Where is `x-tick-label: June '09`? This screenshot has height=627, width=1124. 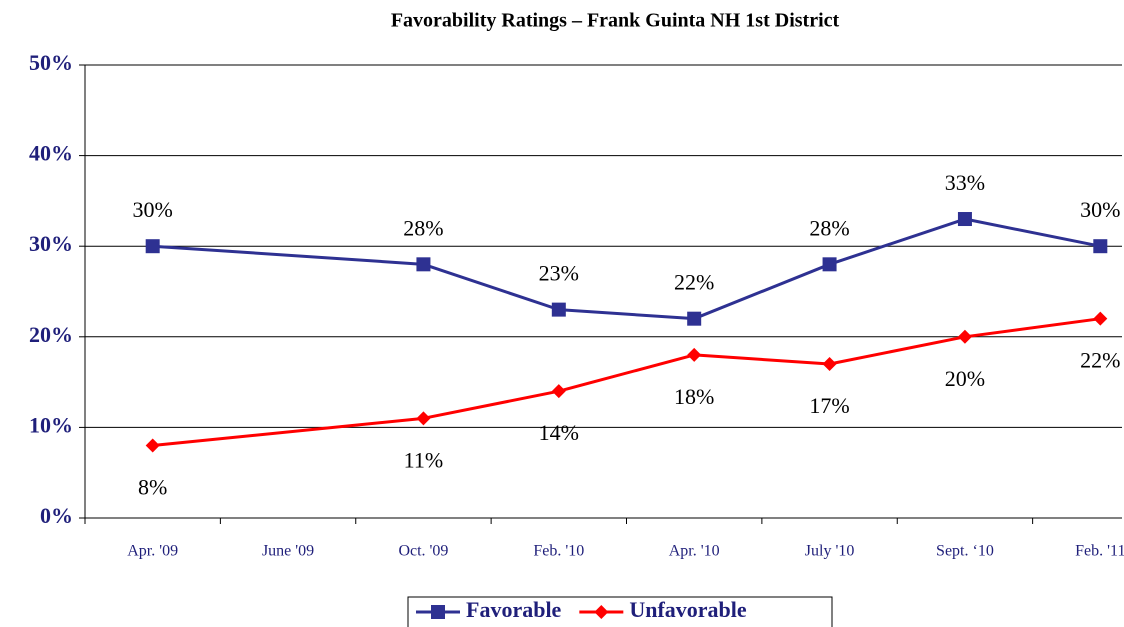
x-tick-label: June '09 is located at coordinates (288, 551).